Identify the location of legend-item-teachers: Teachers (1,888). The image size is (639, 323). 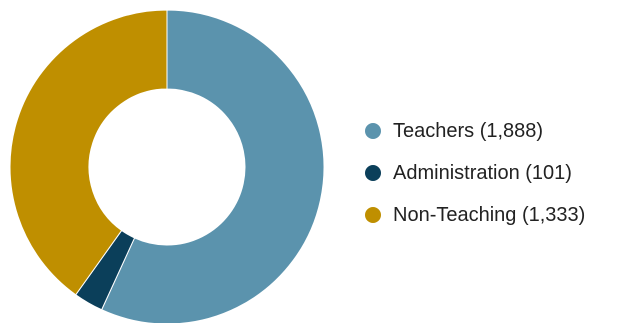
(500, 131).